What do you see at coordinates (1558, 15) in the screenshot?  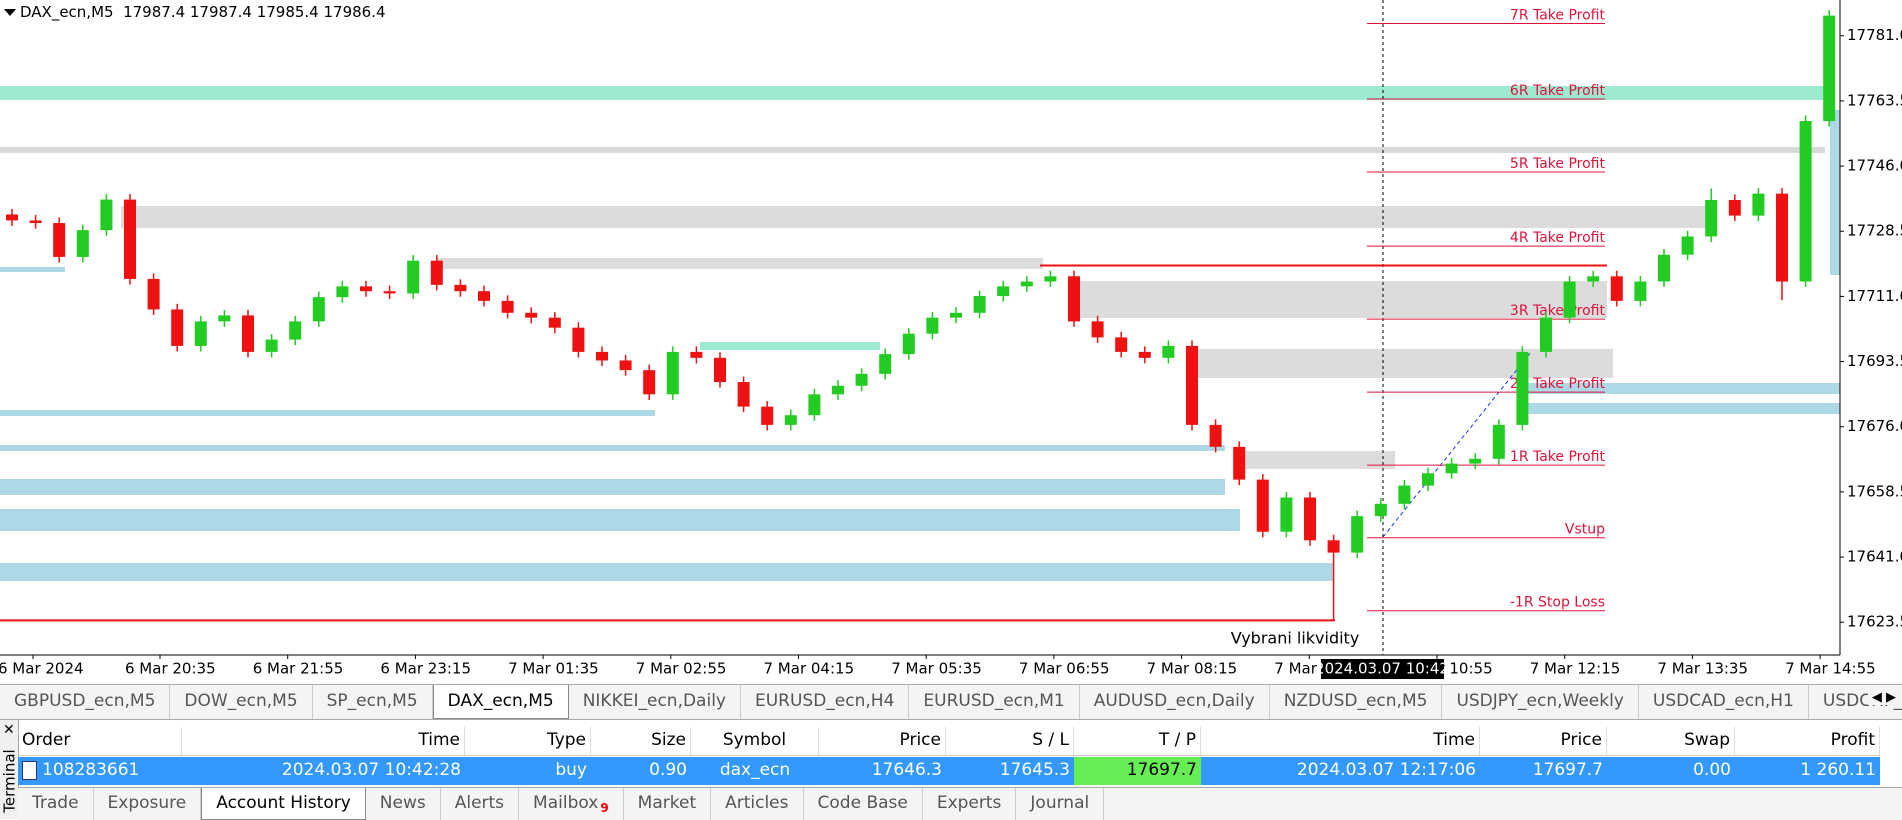 I see `level-label: 7R Take Profit` at bounding box center [1558, 15].